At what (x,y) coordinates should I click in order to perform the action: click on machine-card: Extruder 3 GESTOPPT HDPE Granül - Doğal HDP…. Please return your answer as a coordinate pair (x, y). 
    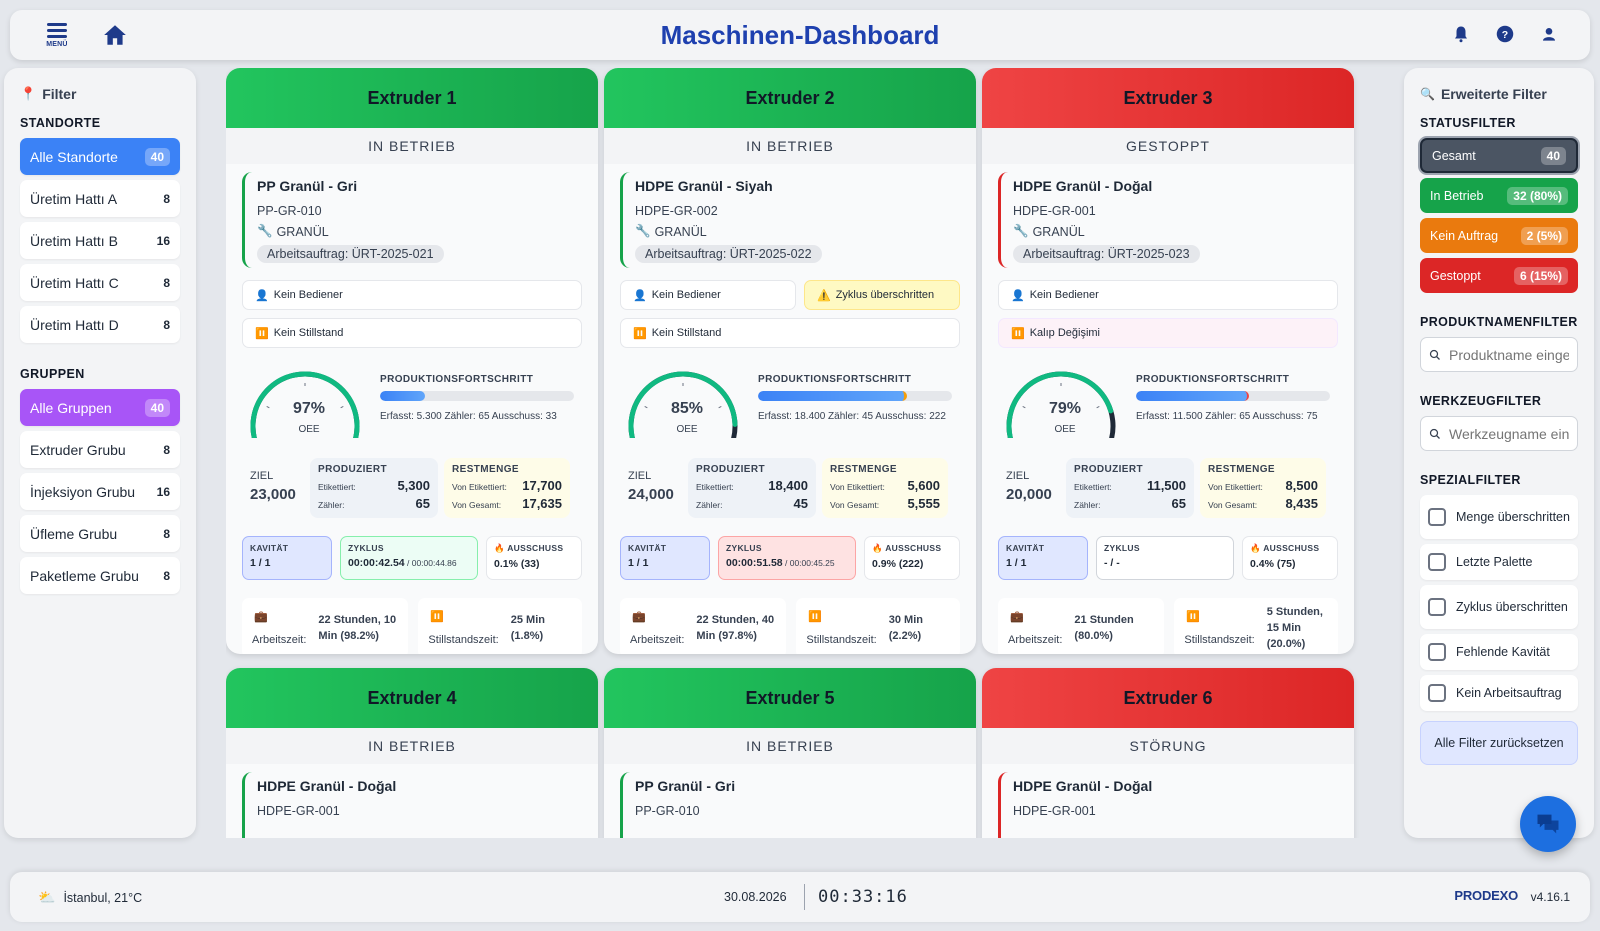
    Looking at the image, I should click on (1168, 361).